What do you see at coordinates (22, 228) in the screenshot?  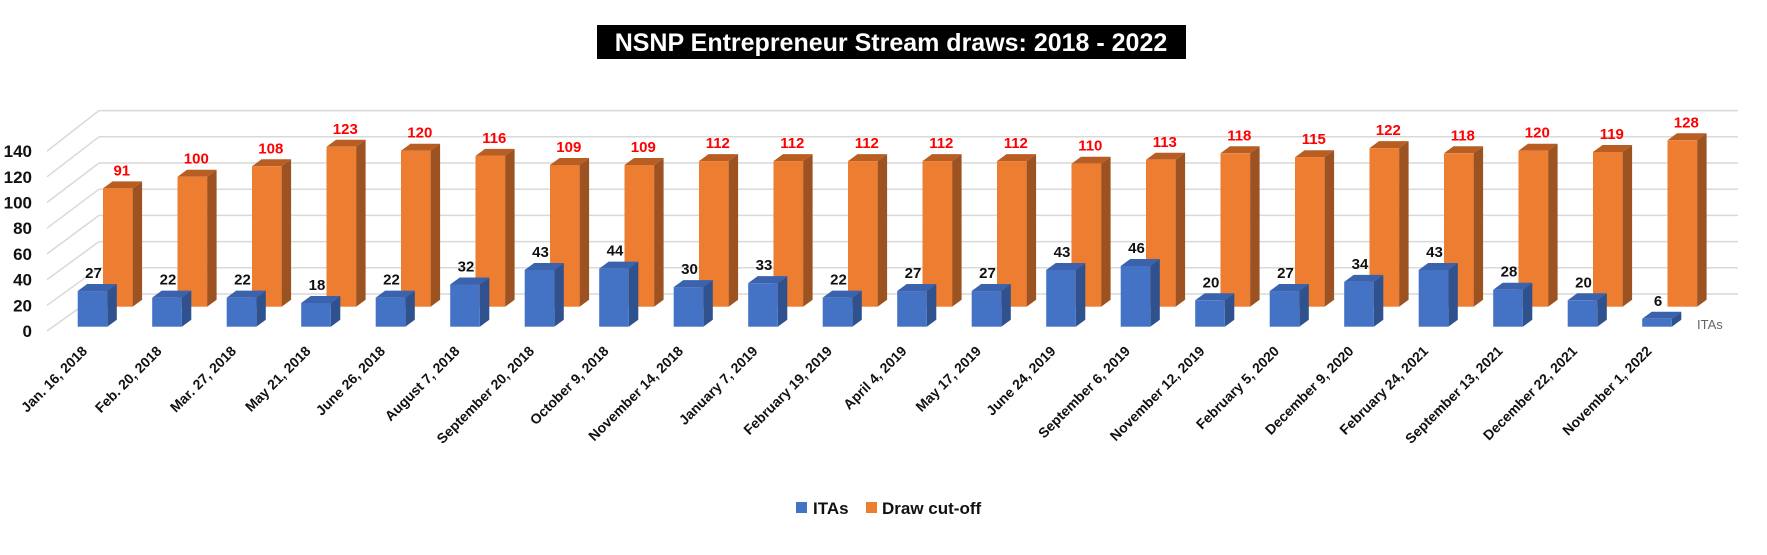 I see `y-tick-label: 80` at bounding box center [22, 228].